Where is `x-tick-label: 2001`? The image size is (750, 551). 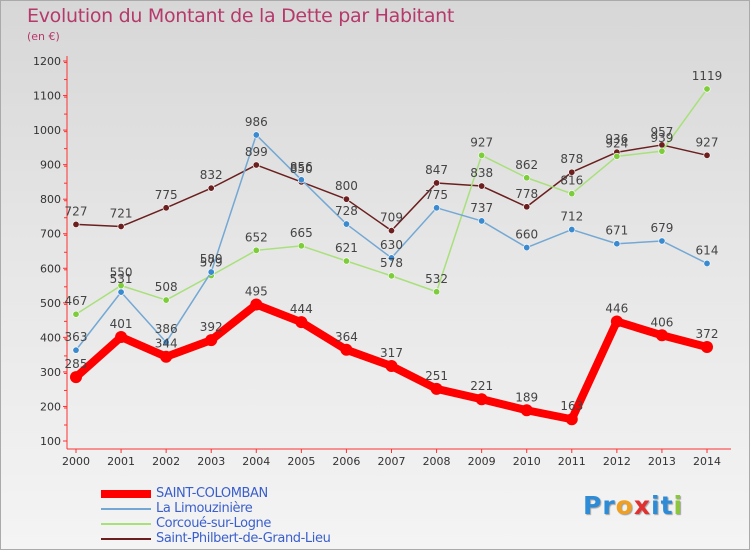
x-tick-label: 2001 is located at coordinates (121, 461).